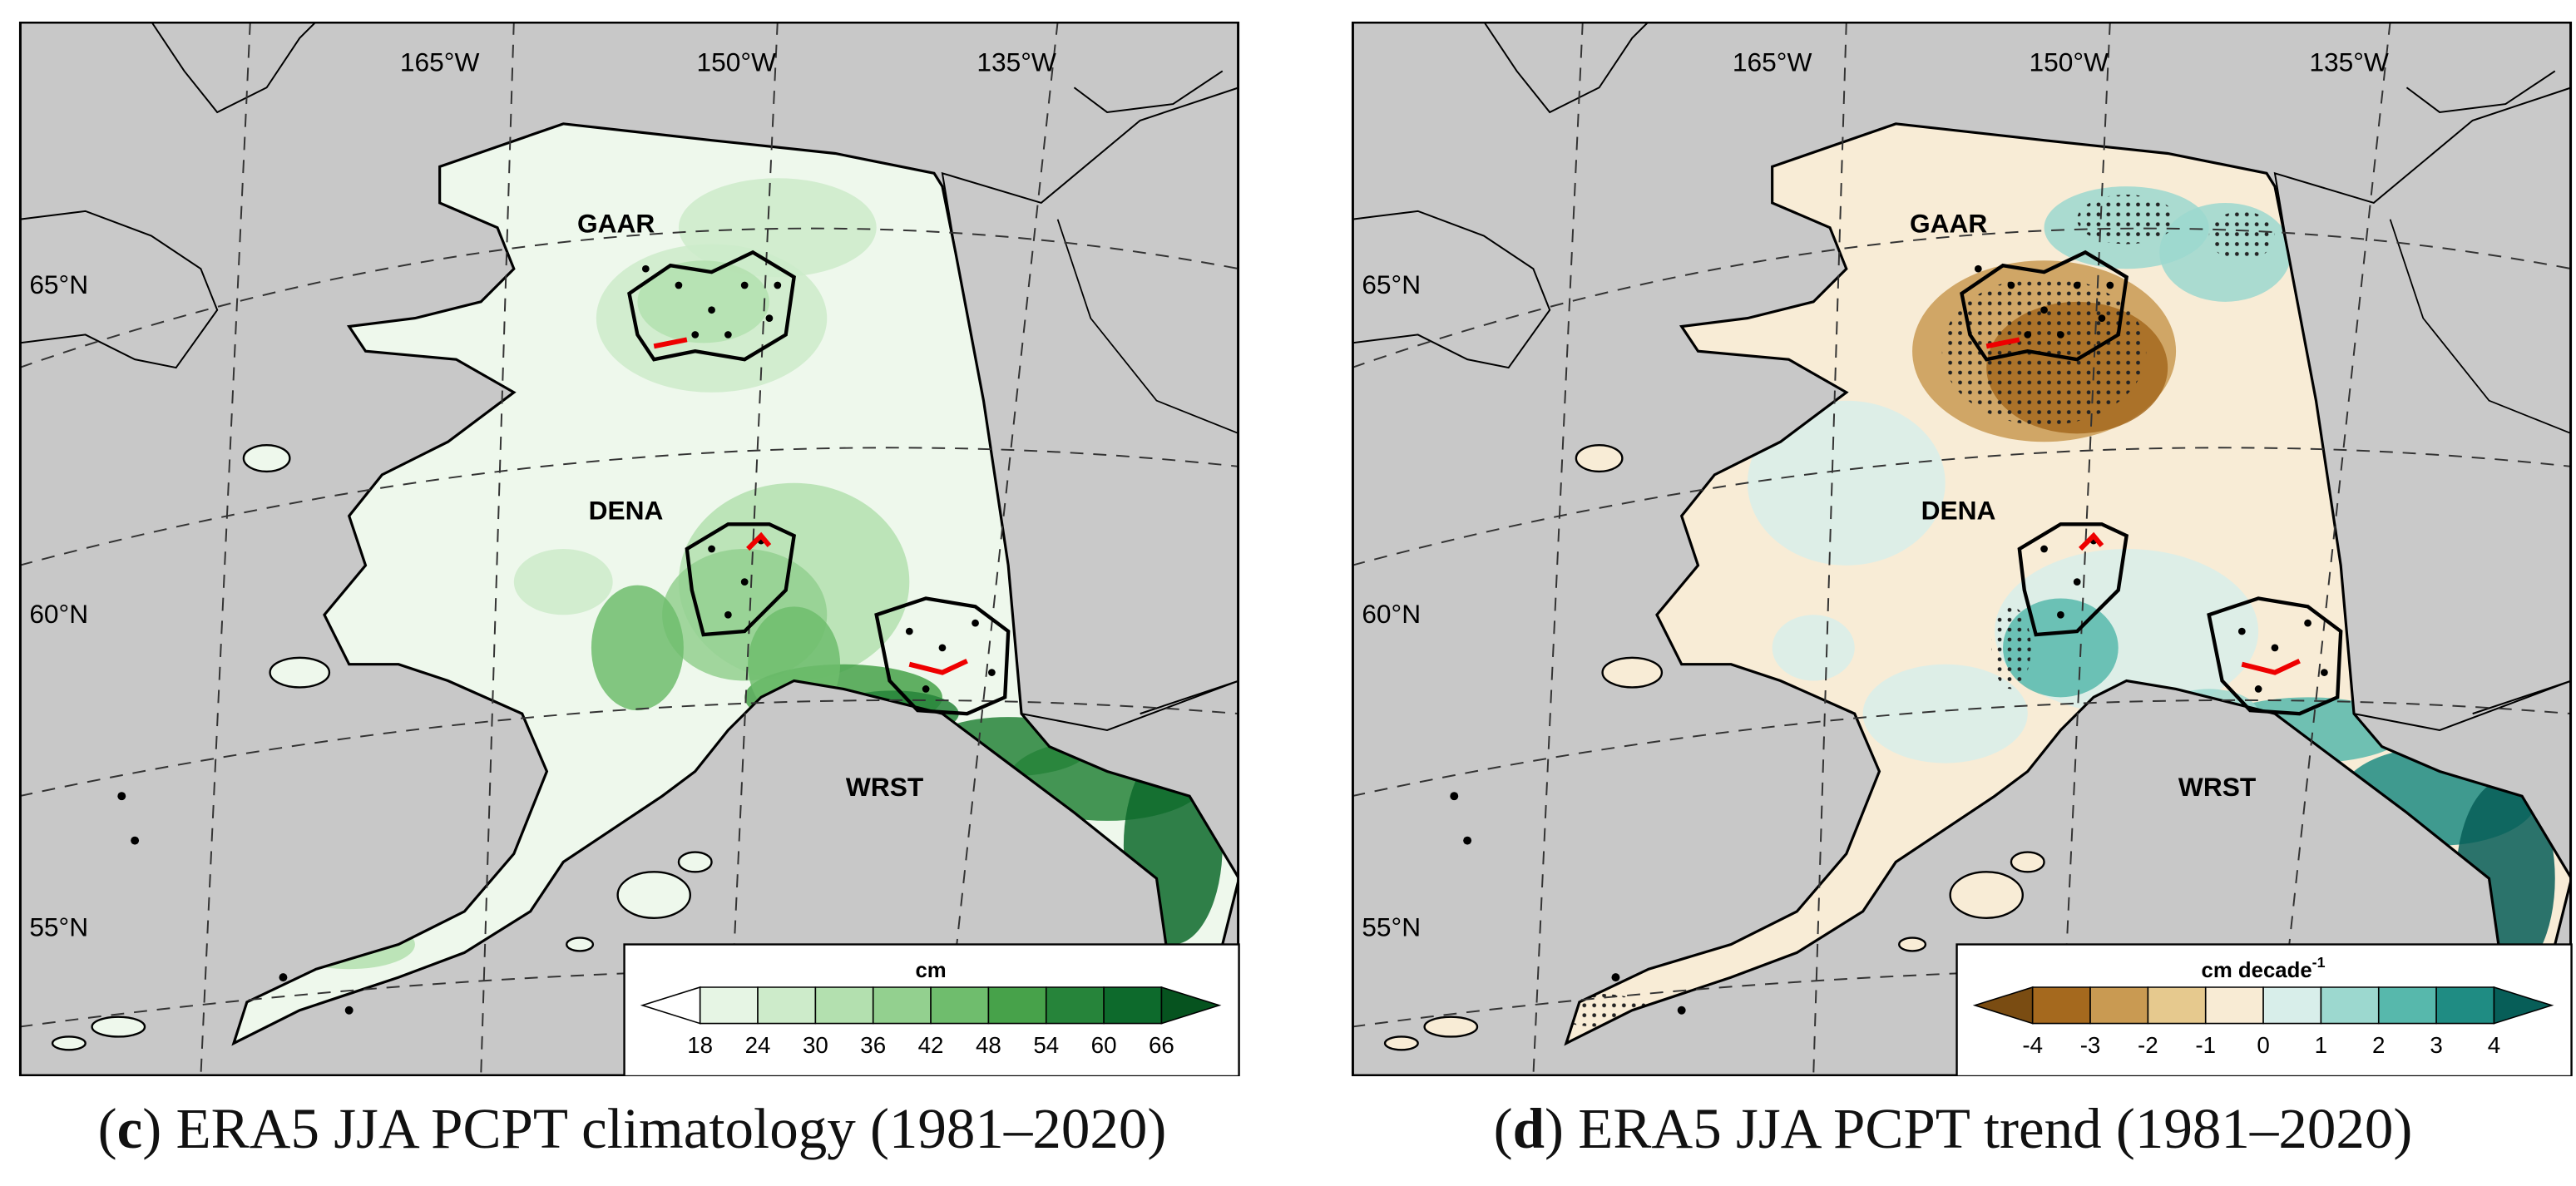  What do you see at coordinates (2436, 1045) in the screenshot?
I see `colorbar-tick-label: 3` at bounding box center [2436, 1045].